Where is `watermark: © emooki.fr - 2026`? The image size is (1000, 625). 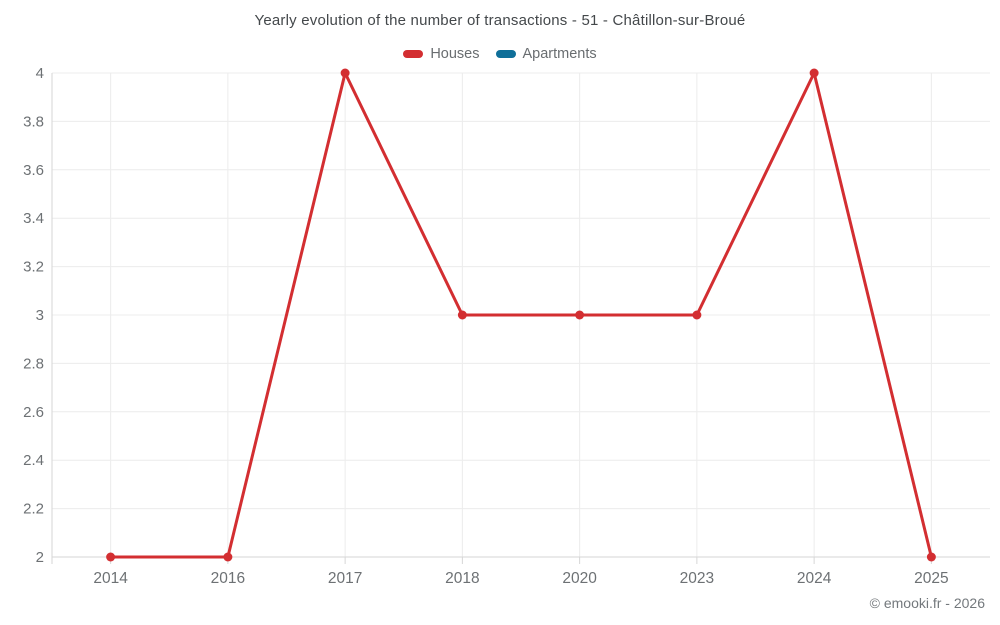 watermark: © emooki.fr - 2026 is located at coordinates (927, 603).